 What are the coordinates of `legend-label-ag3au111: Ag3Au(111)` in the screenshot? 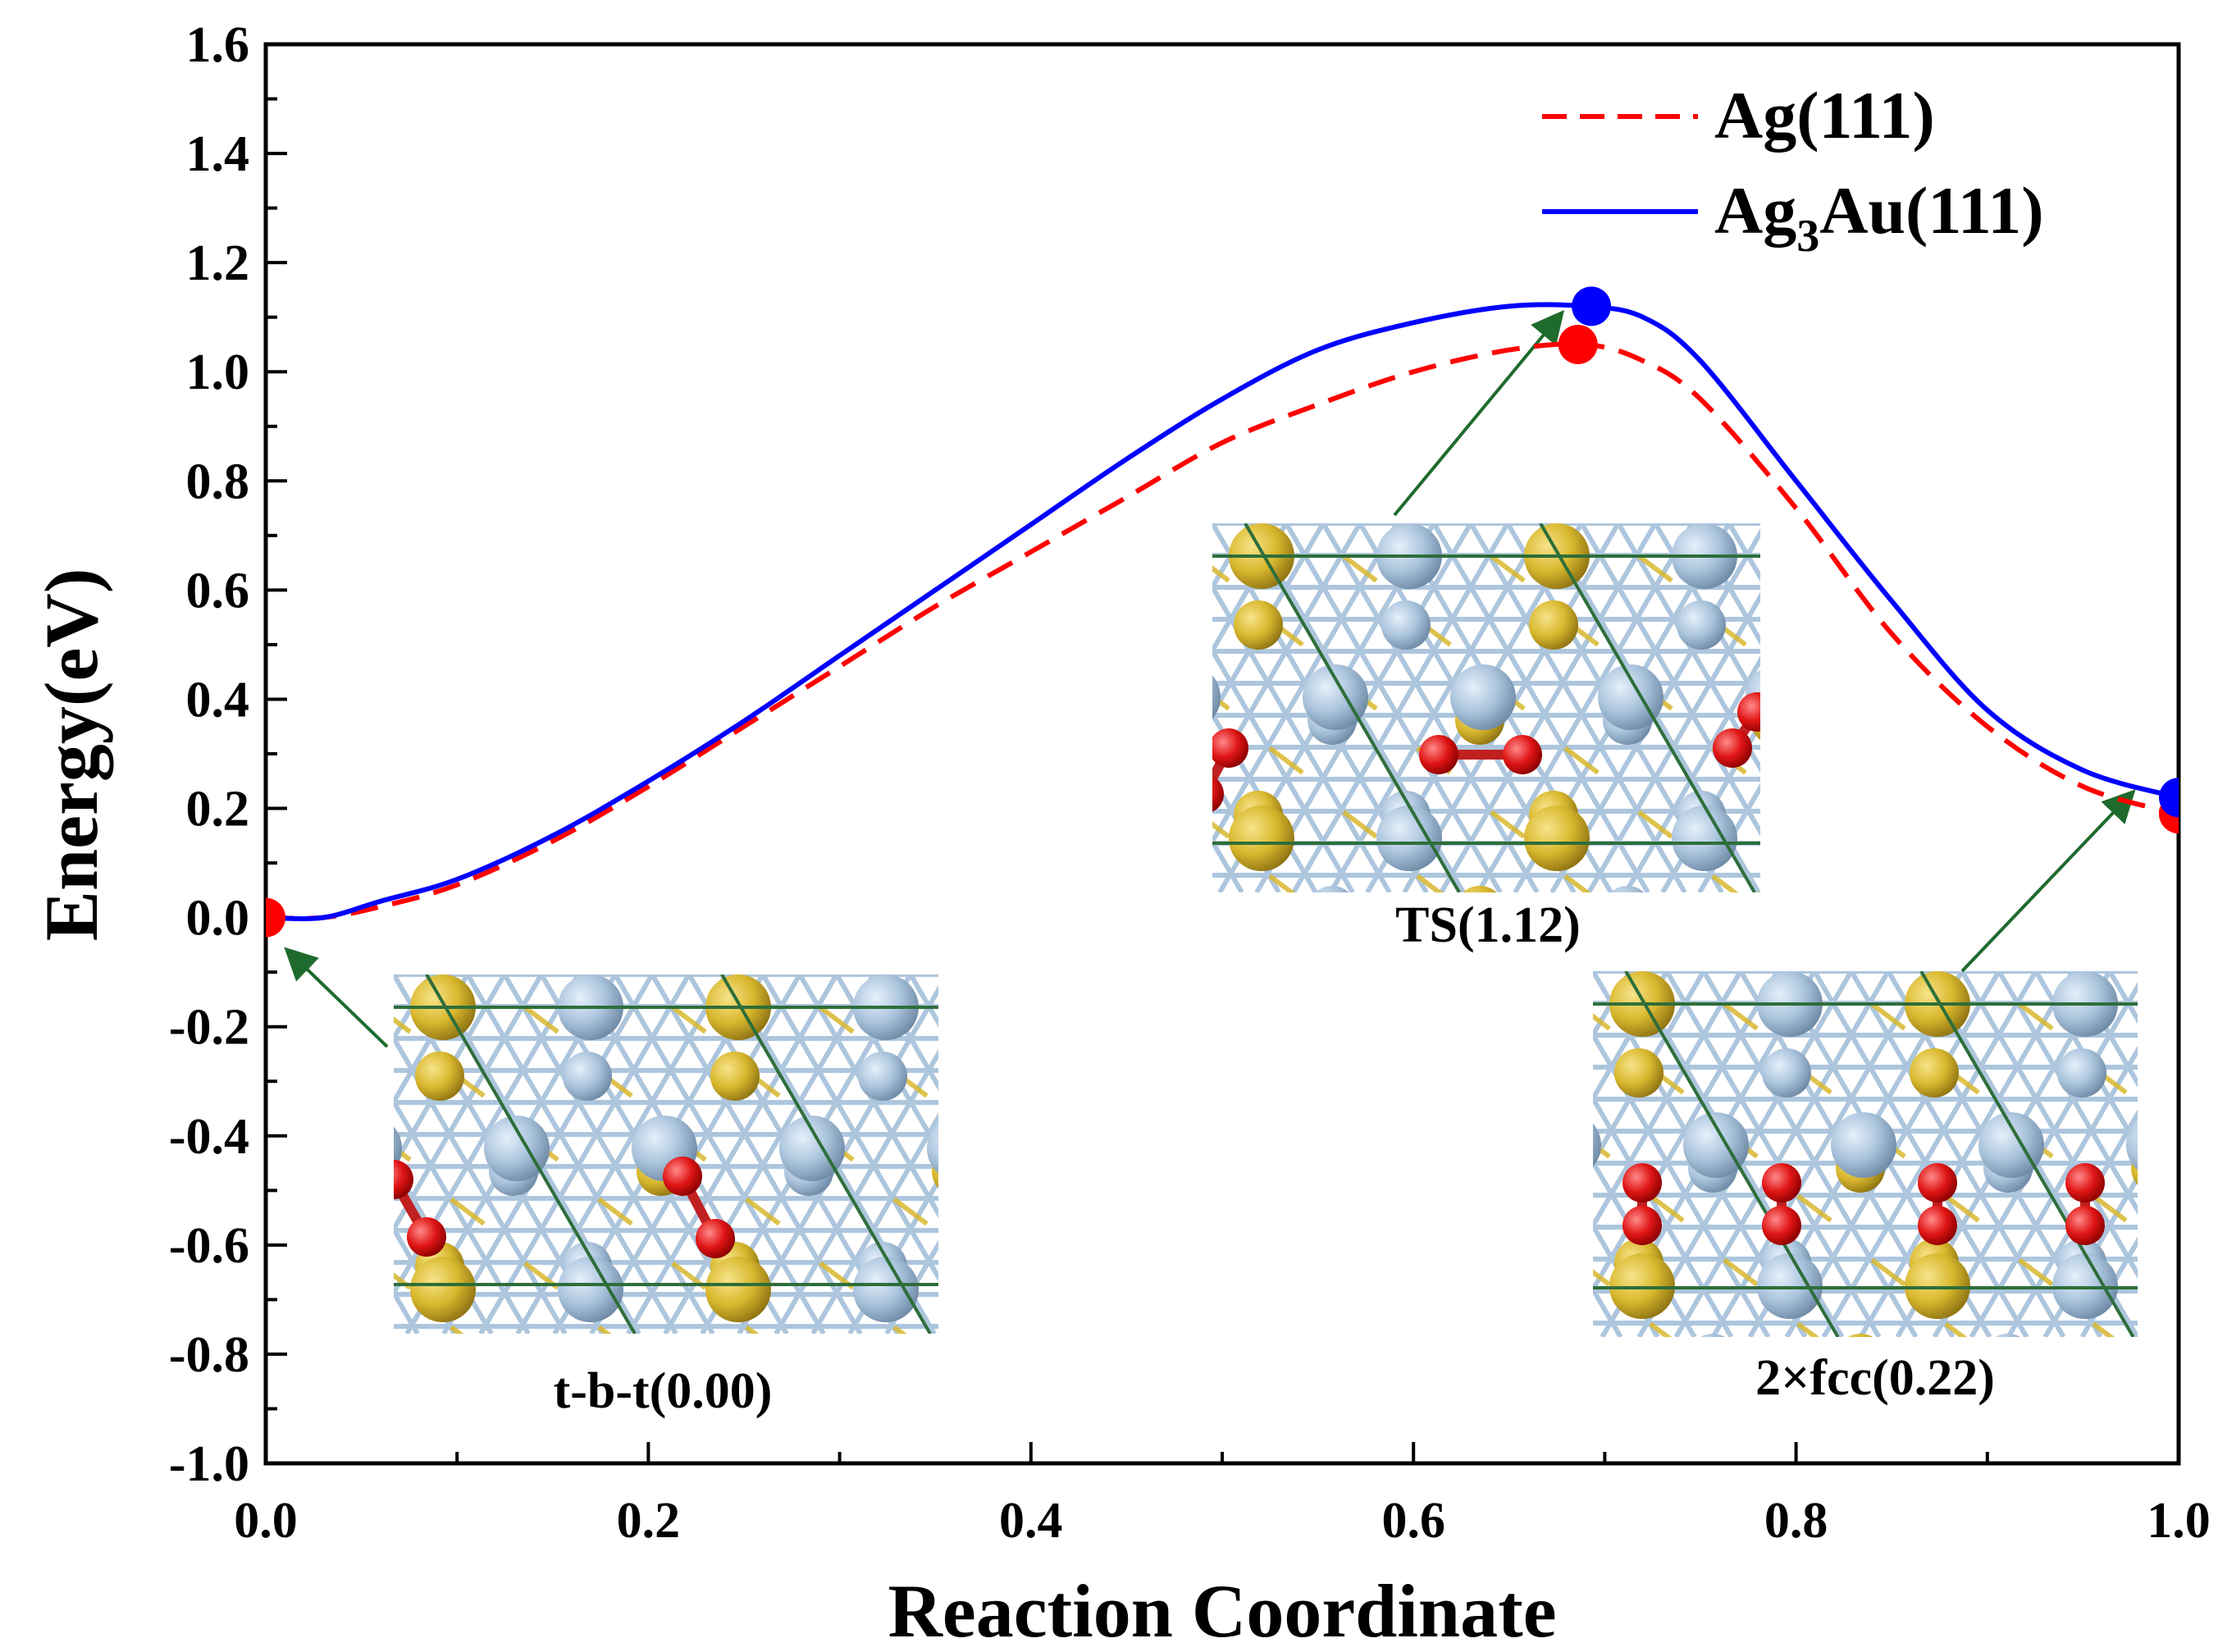 It's located at (1879, 217).